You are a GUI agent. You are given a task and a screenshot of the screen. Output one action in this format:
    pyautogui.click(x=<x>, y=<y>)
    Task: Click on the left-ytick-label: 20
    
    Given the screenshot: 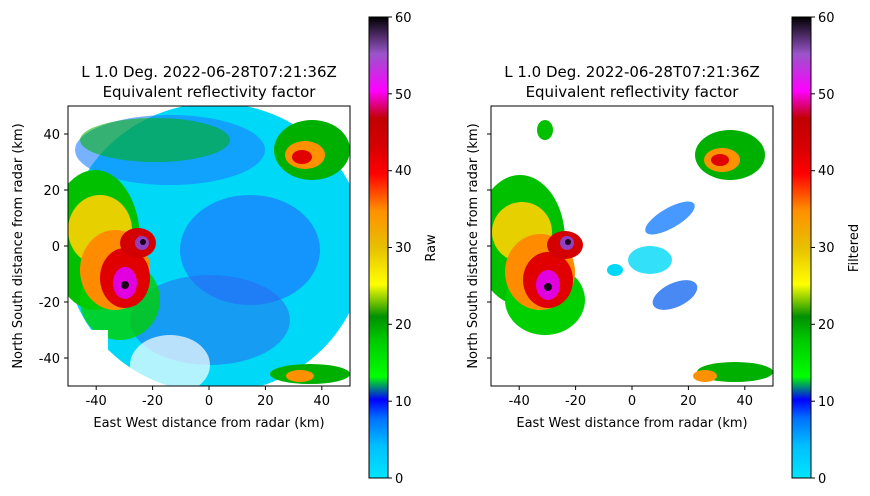 What is the action you would take?
    pyautogui.click(x=51, y=191)
    